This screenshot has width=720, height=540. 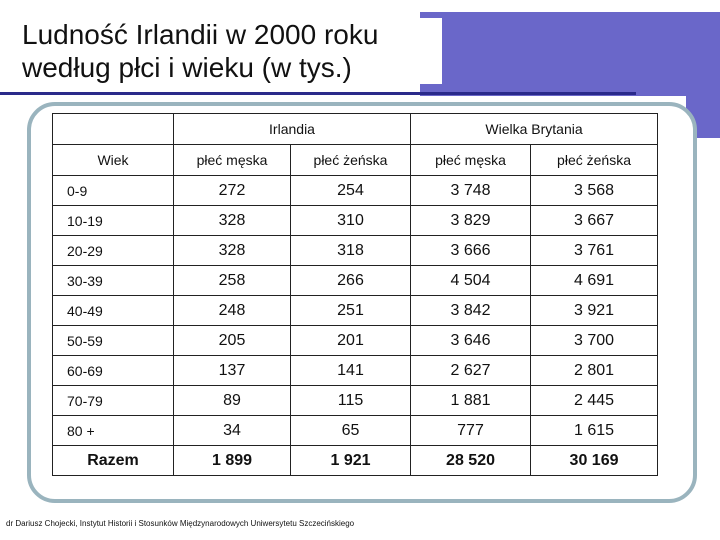 What do you see at coordinates (232, 460) in the screenshot?
I see `total-ie-male-cell: 1 899` at bounding box center [232, 460].